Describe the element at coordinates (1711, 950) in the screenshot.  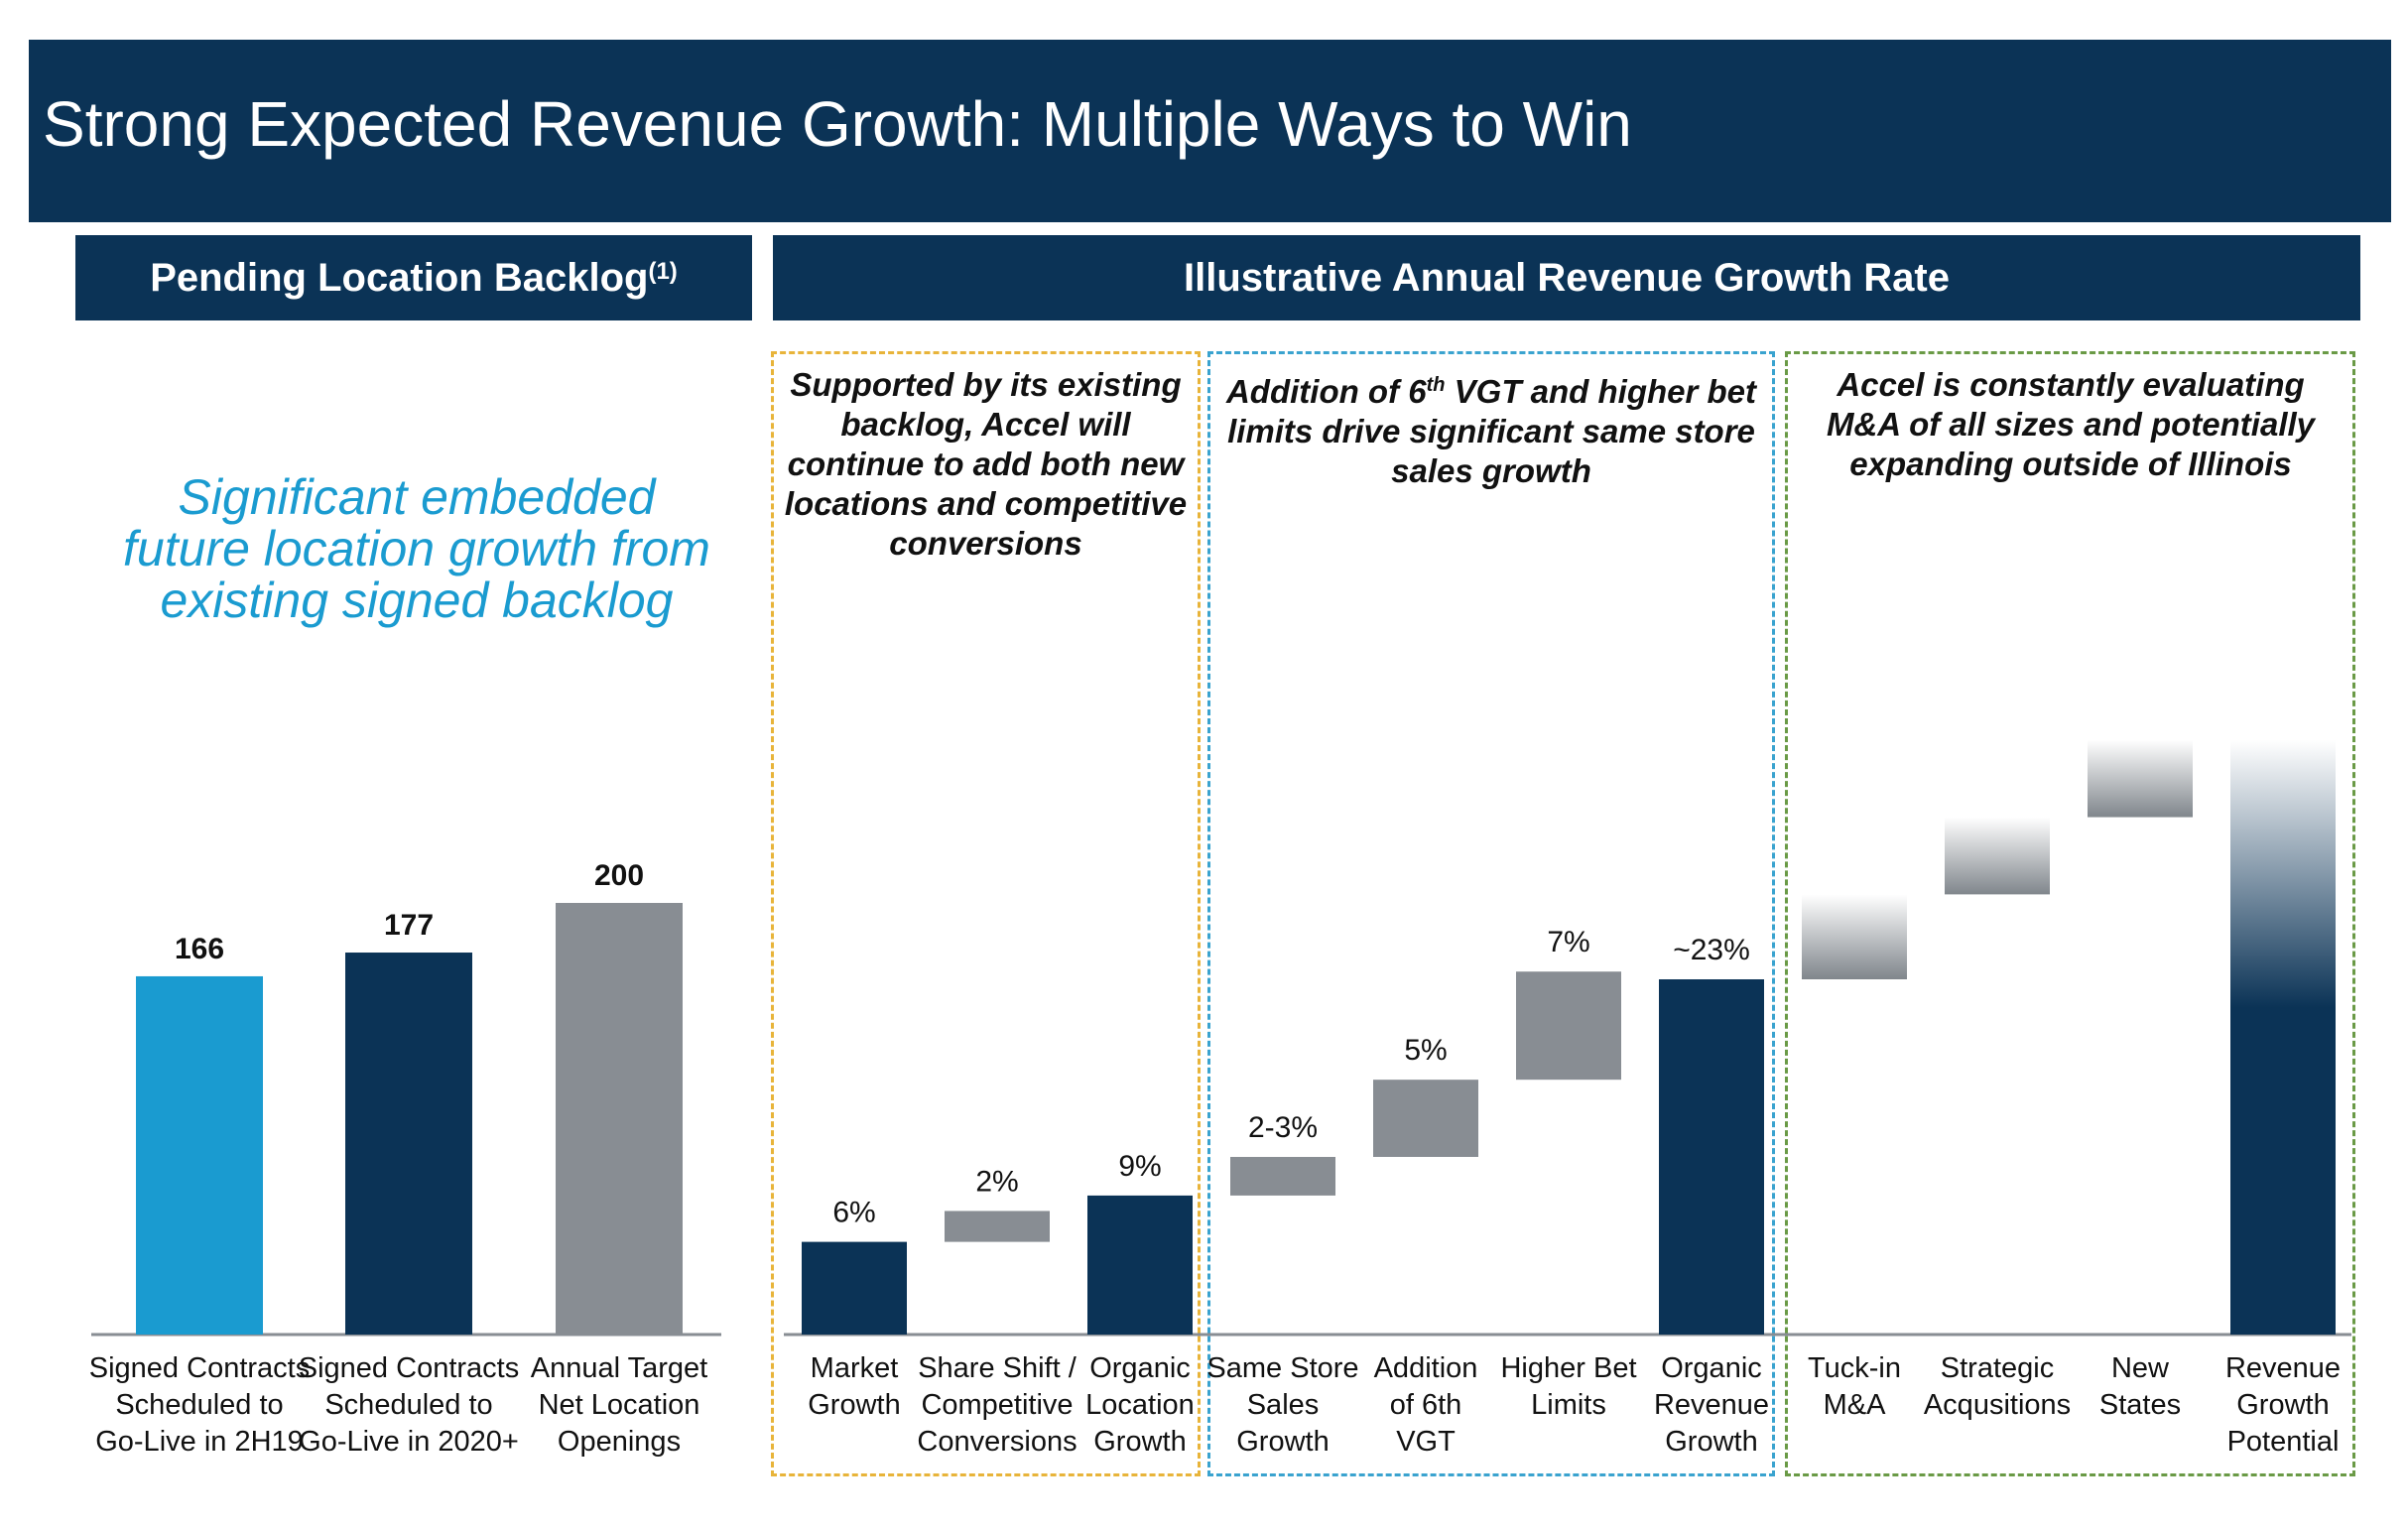
I see `growth-value-label: ~23%` at that location.